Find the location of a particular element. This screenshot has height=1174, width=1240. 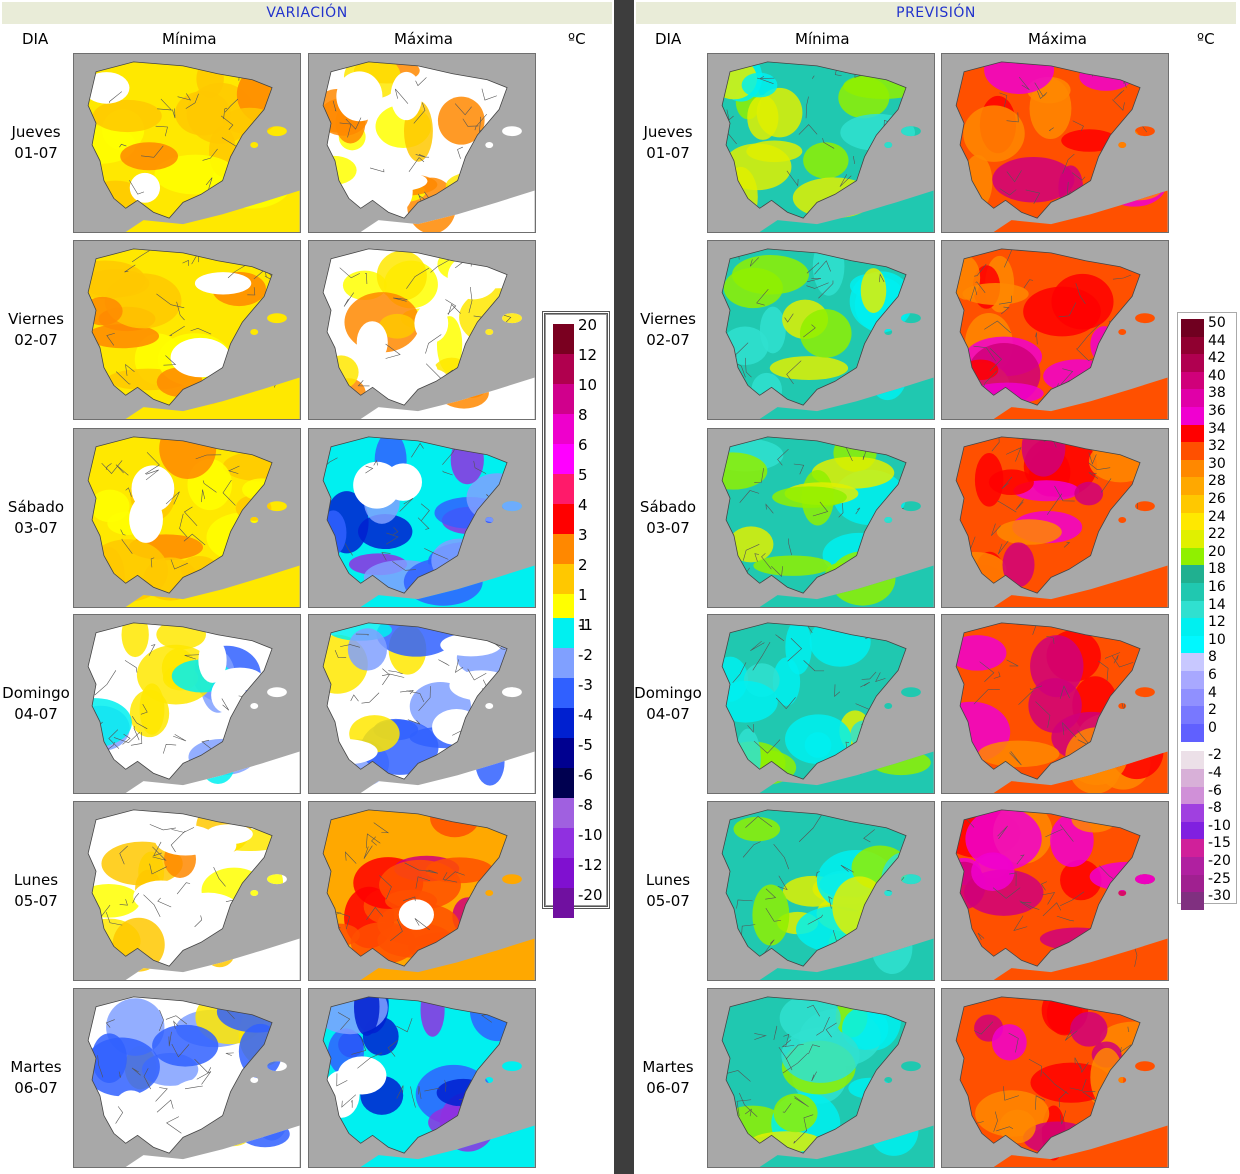

legend-label: 42 is located at coordinates (1217, 358).